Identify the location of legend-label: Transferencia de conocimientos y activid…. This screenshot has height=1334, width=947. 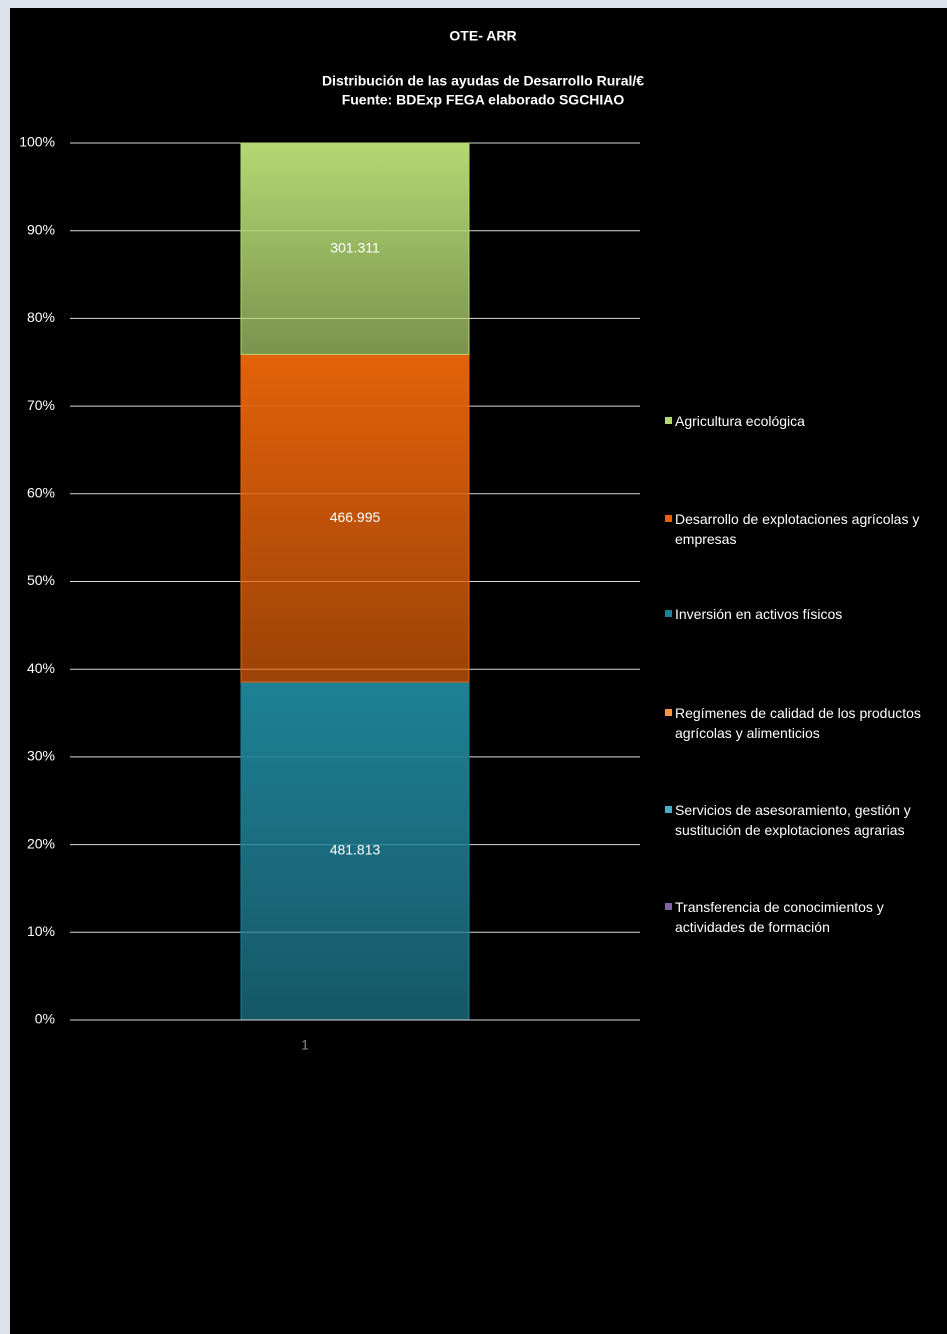
(779, 917).